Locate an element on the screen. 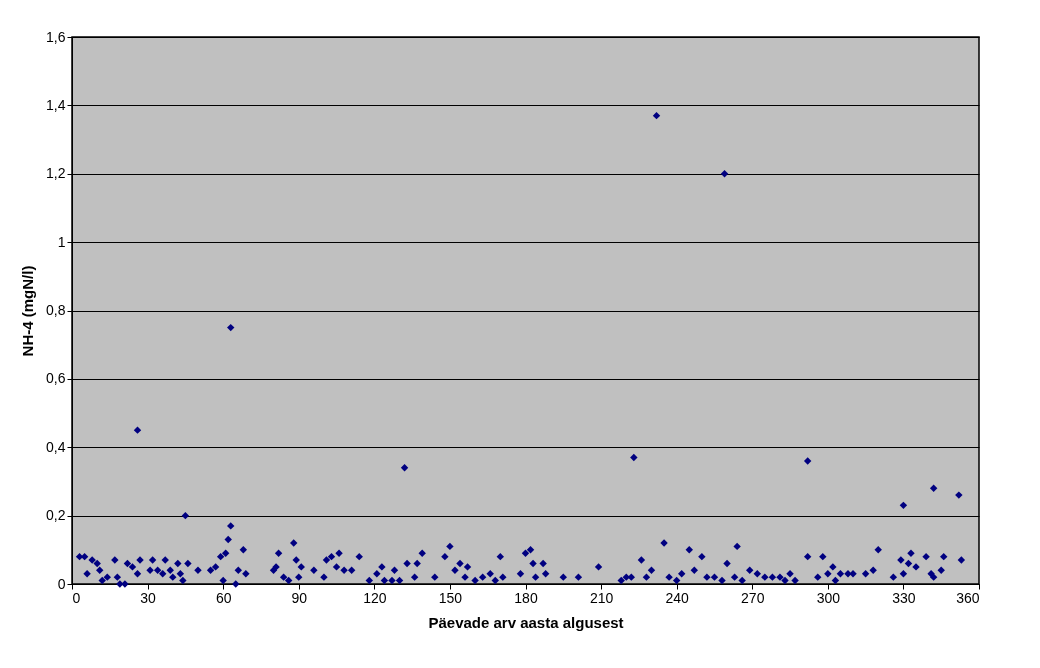 This screenshot has width=1040, height=668. x-tick-label: 360 is located at coordinates (968, 597).